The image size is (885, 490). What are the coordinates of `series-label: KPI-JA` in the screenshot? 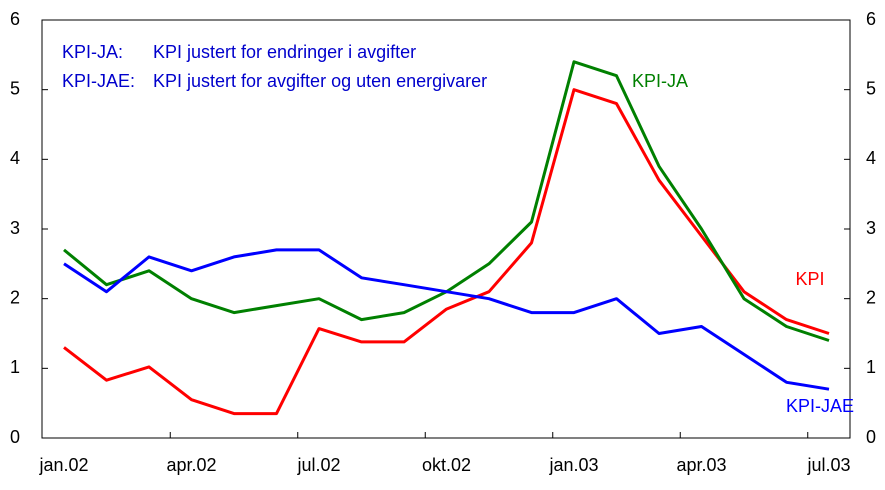 It's located at (660, 81).